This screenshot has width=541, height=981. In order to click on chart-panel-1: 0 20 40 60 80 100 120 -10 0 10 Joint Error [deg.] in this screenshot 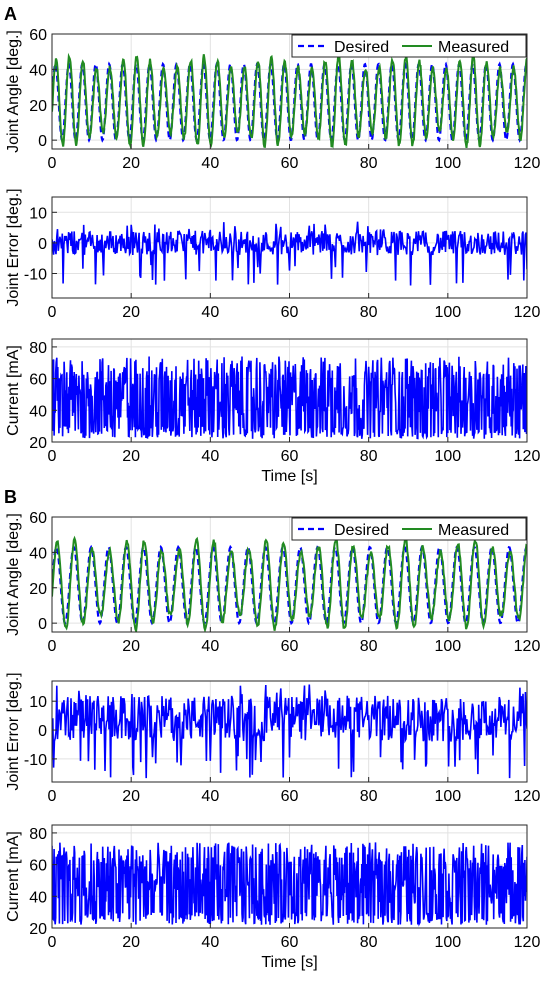, I will do `click(272, 254)`.